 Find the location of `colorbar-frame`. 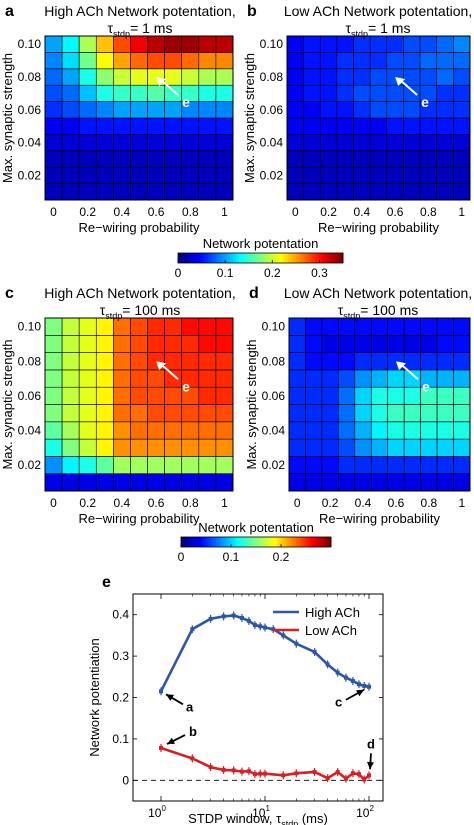

colorbar-frame is located at coordinates (256, 542).